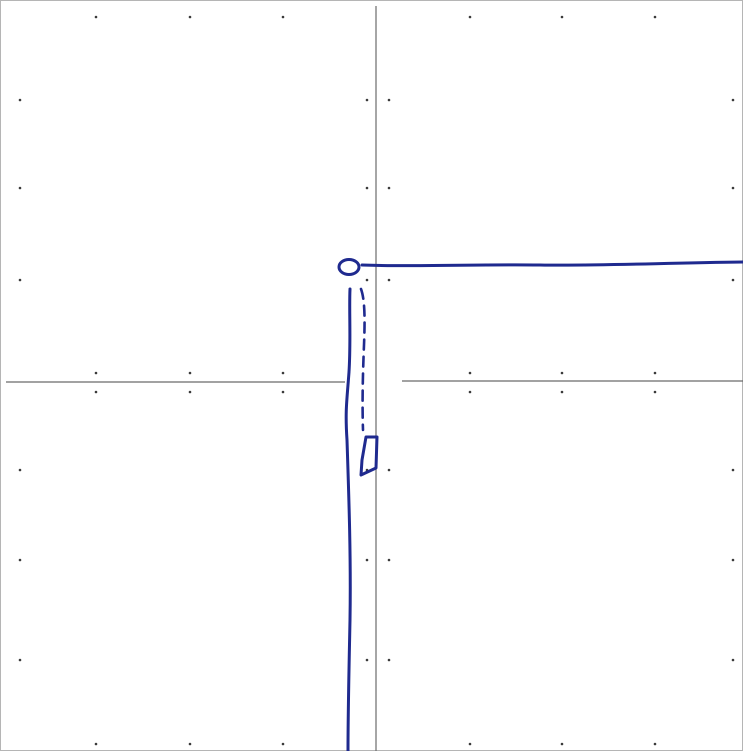 The height and width of the screenshot is (751, 743). Describe the element at coordinates (362, 359) in the screenshot. I see `dashed-ink-line` at that location.